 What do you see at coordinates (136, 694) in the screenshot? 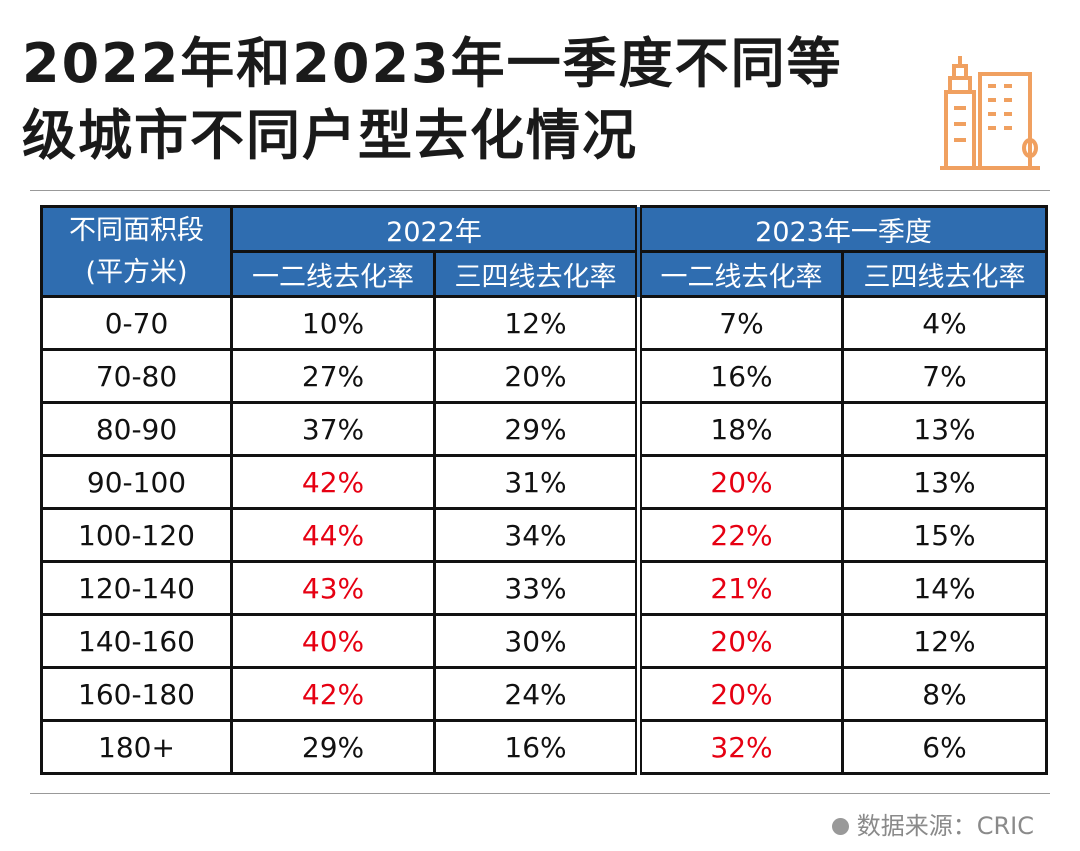
I see `row-label: 160-180` at bounding box center [136, 694].